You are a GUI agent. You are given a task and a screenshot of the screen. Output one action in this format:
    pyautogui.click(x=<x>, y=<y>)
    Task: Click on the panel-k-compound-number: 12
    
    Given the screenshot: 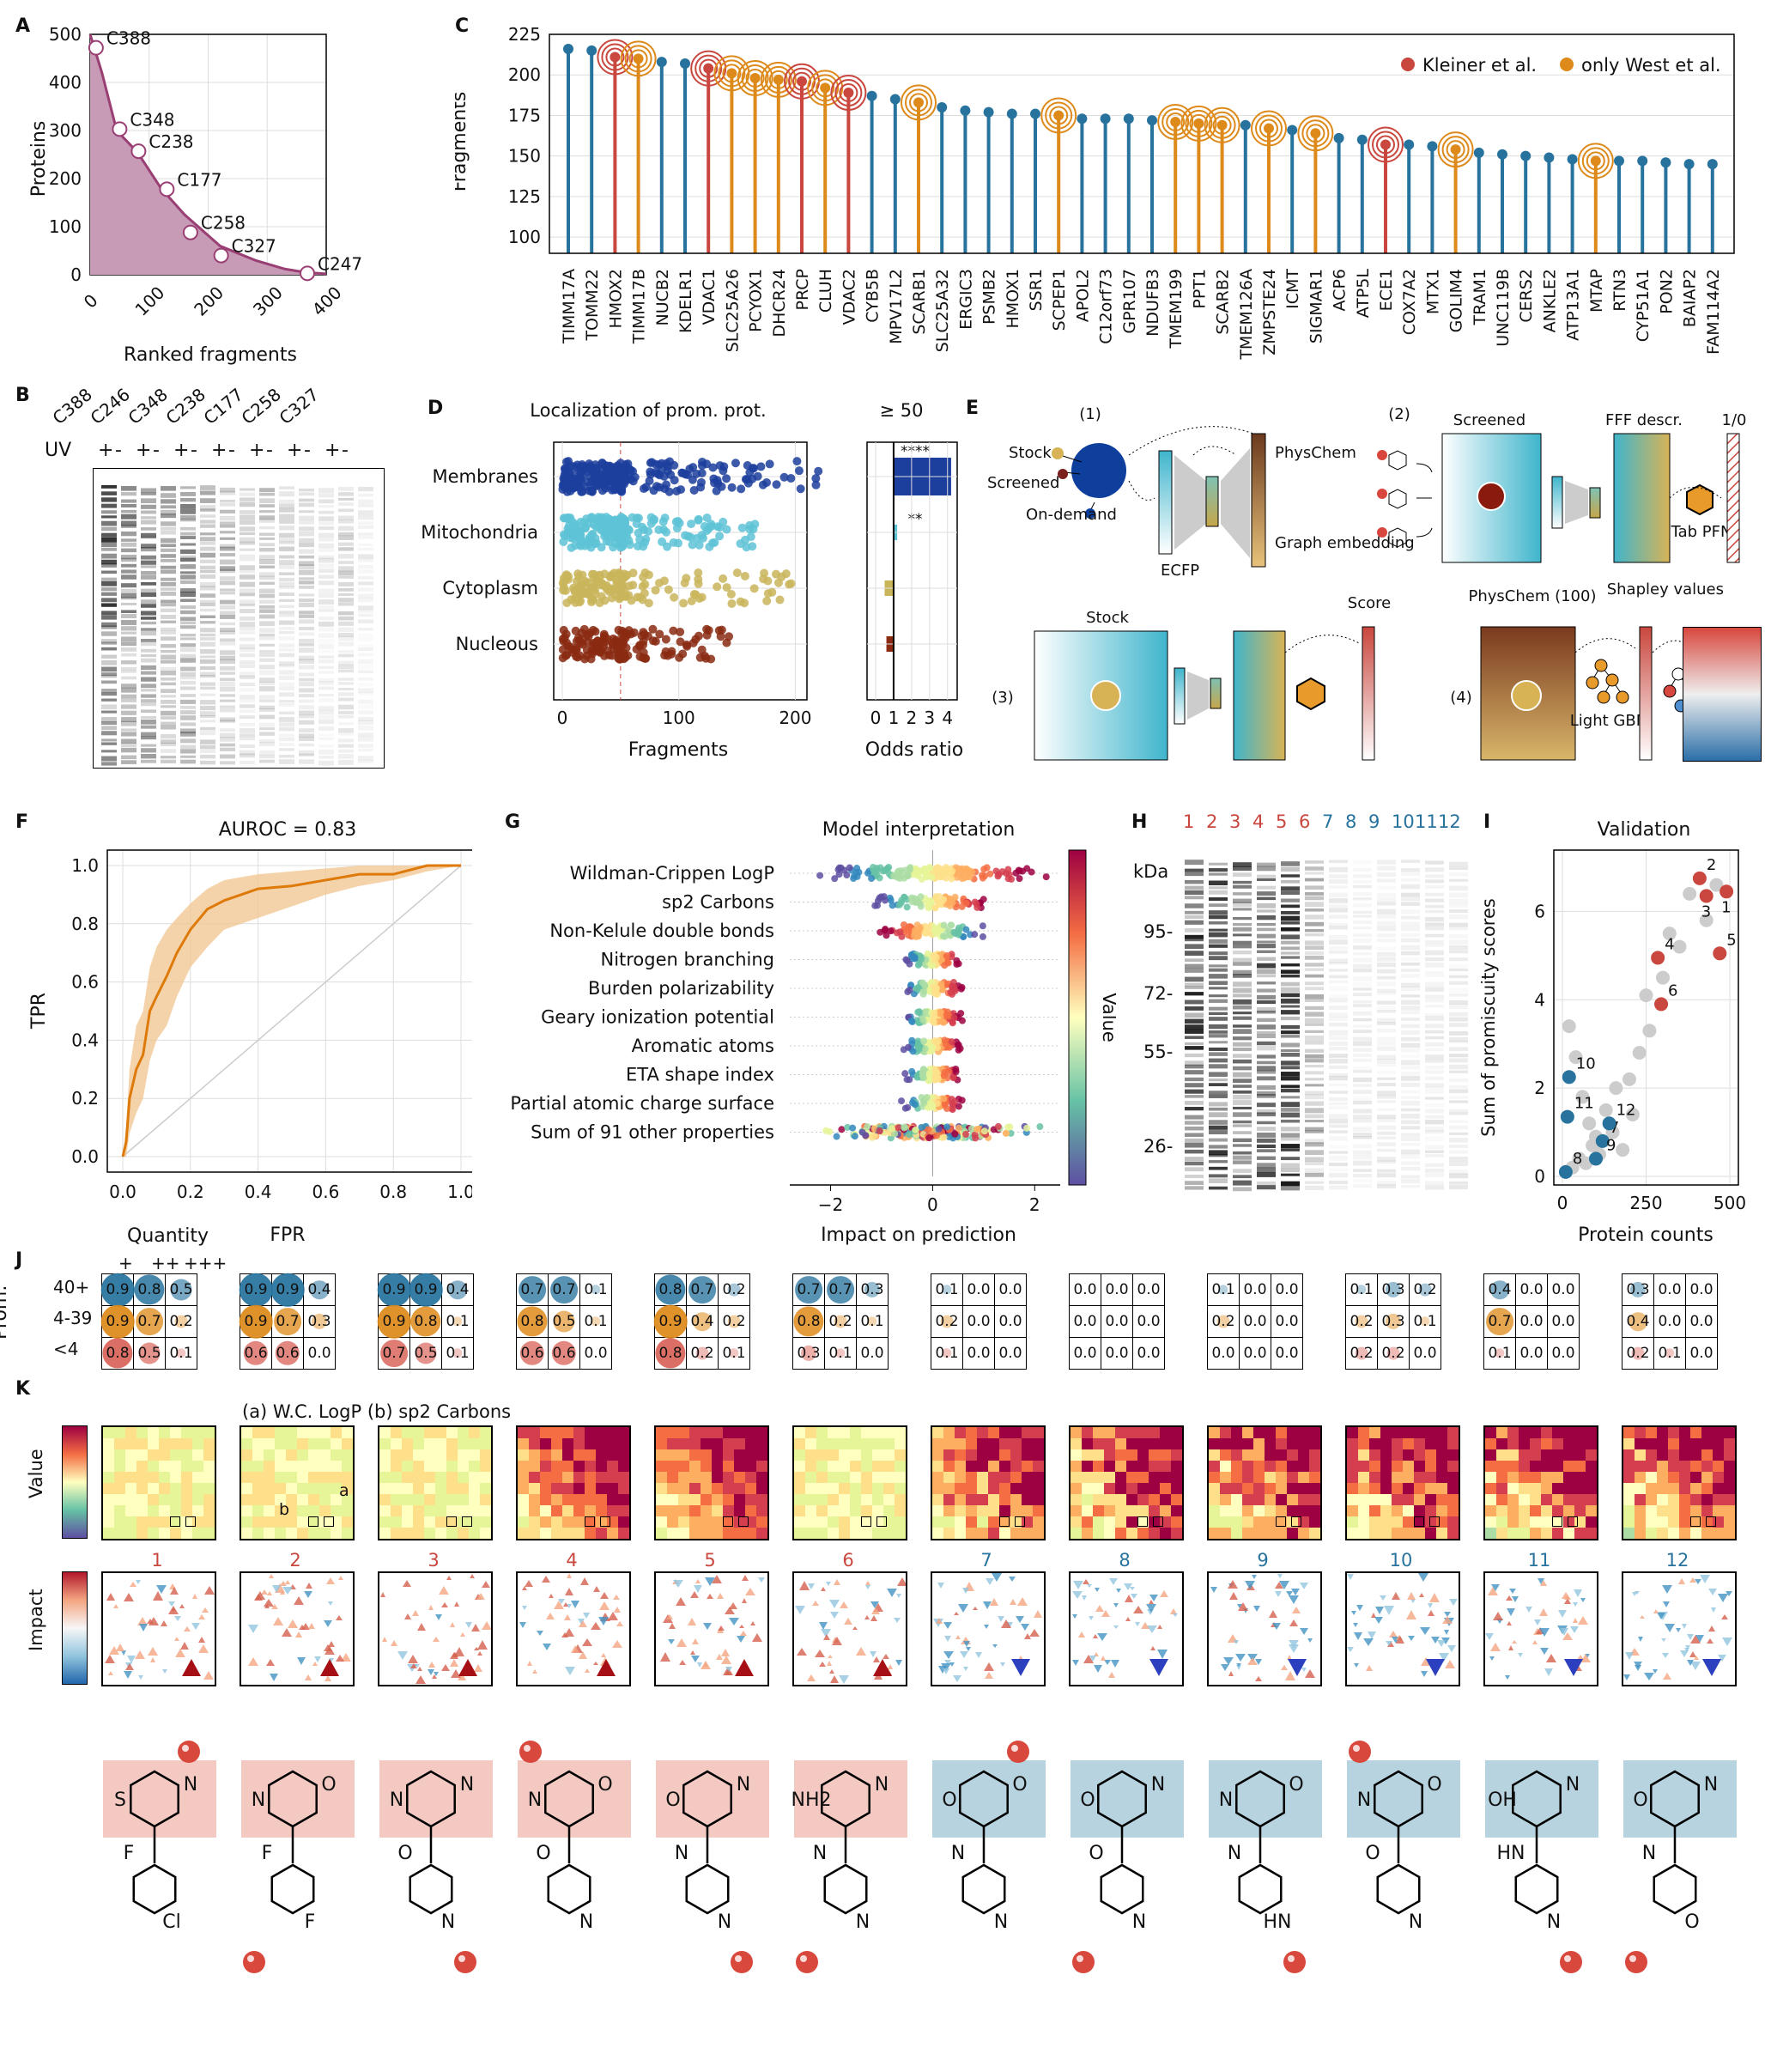 What is the action you would take?
    pyautogui.click(x=1677, y=1561)
    